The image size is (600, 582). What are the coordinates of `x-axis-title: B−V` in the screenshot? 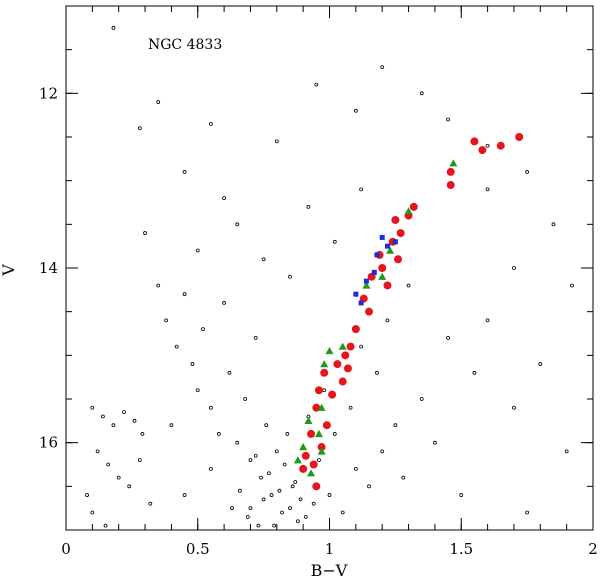 It's located at (329, 570).